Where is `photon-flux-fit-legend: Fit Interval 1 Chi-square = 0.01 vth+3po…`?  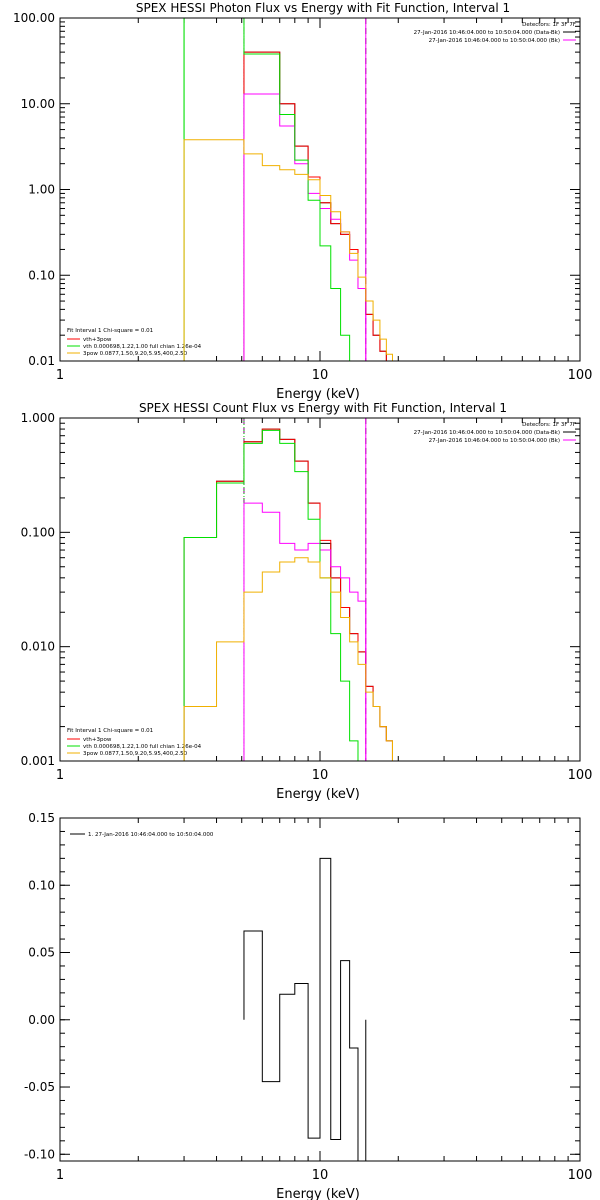 photon-flux-fit-legend: Fit Interval 1 Chi-square = 0.01 vth+3po… is located at coordinates (134, 342).